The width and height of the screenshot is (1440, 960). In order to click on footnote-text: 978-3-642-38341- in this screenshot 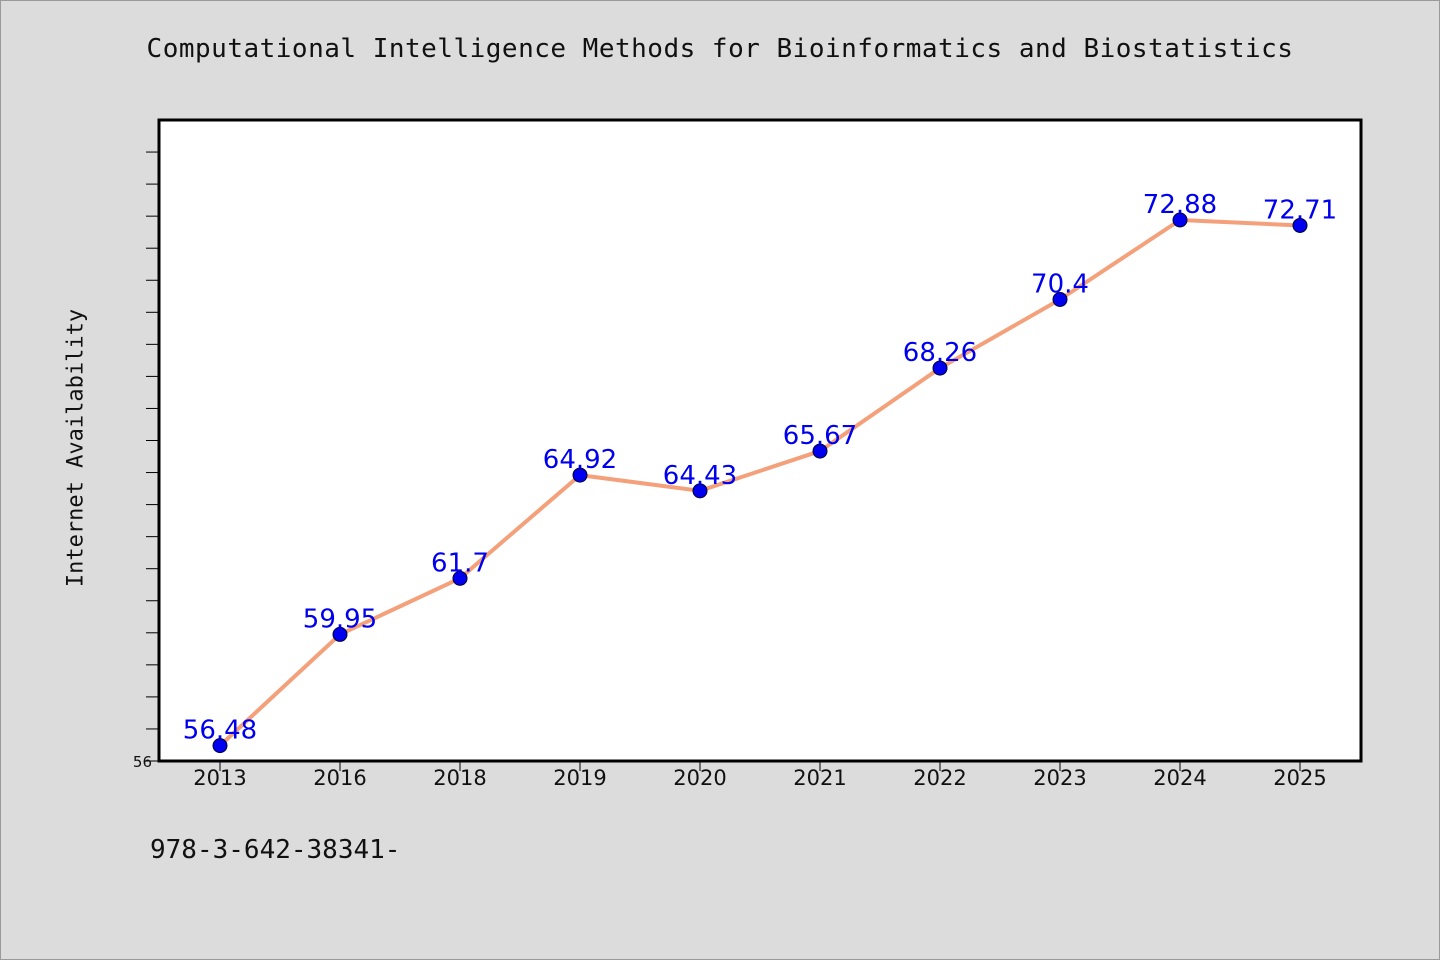, I will do `click(275, 850)`.